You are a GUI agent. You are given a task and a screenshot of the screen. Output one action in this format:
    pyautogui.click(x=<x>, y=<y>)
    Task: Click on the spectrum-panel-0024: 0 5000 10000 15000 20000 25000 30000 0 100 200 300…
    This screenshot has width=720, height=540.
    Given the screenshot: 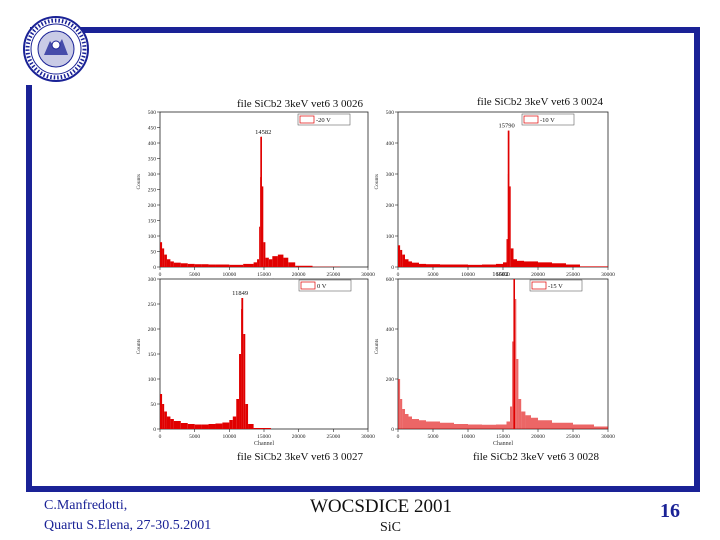 What is the action you would take?
    pyautogui.click(x=494, y=197)
    